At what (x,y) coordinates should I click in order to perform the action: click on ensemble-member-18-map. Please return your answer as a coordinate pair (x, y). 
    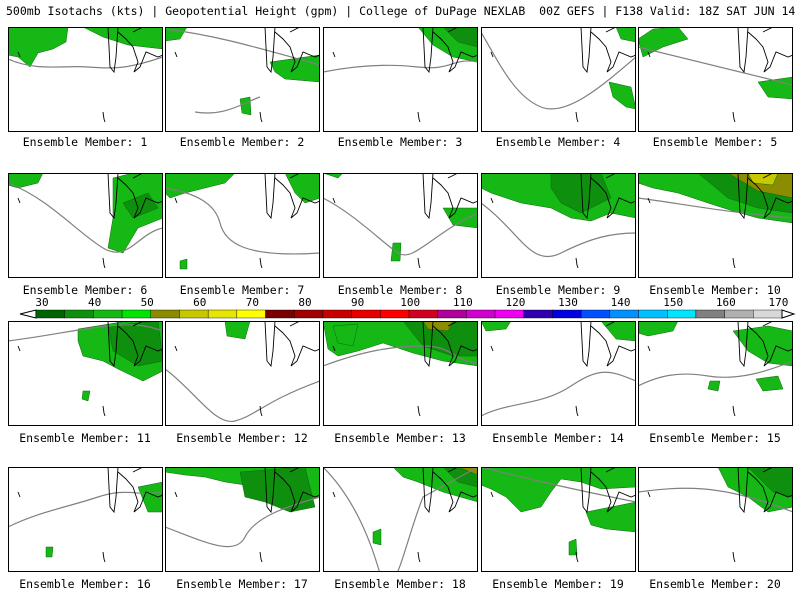
    Looking at the image, I should click on (400, 519).